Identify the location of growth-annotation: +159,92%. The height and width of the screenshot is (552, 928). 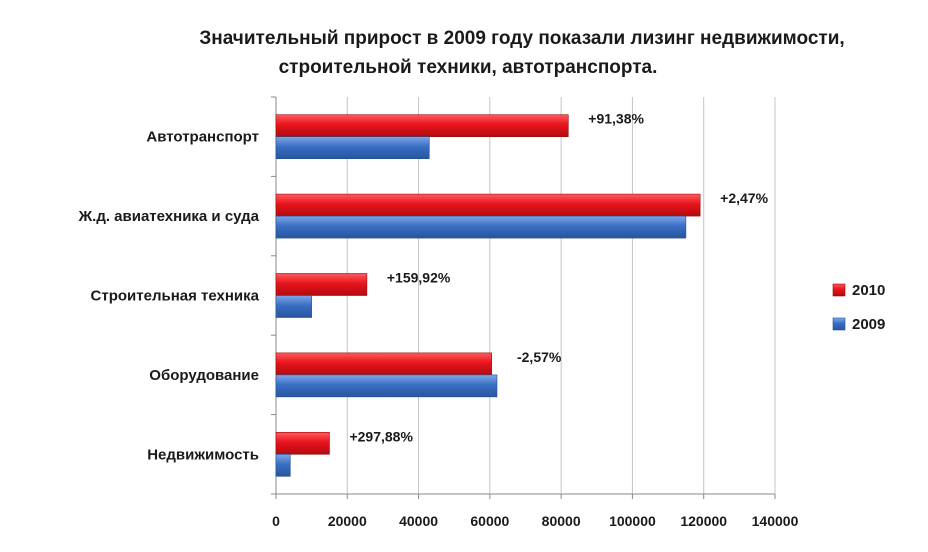
(419, 278).